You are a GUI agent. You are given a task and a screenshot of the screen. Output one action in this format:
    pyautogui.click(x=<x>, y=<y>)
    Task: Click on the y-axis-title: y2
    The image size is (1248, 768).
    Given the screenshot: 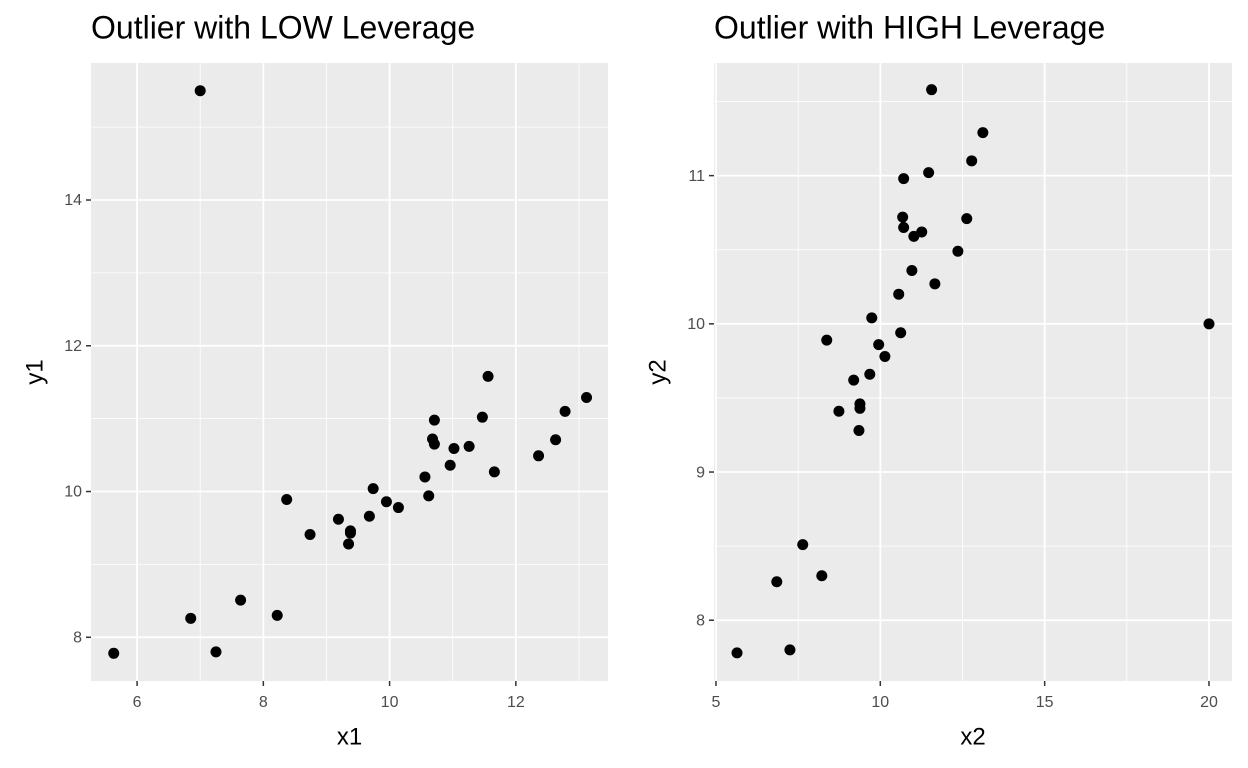 What is the action you would take?
    pyautogui.click(x=657, y=371)
    